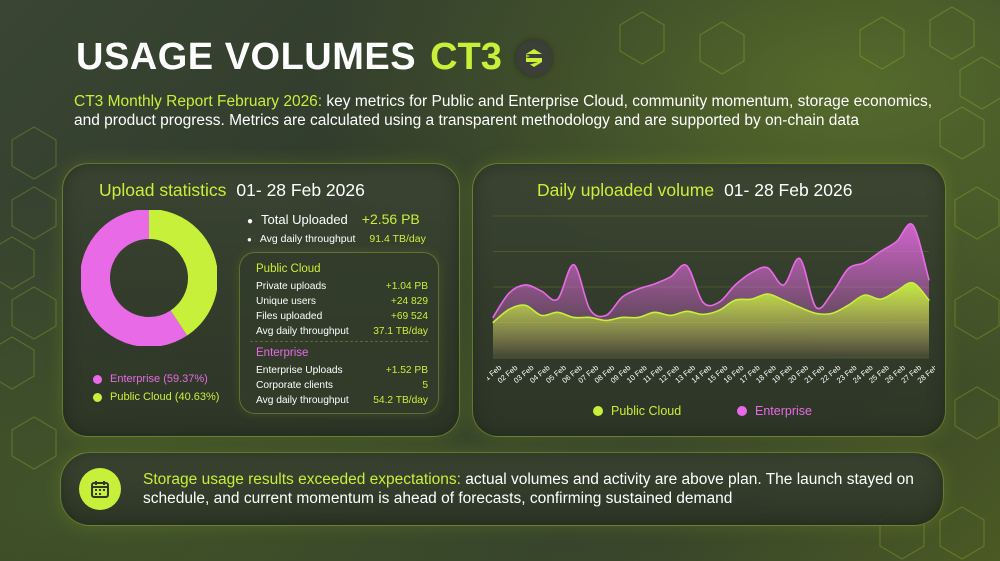 This screenshot has height=561, width=1000. I want to click on legend-enterprise: Enterprise (59.37%), so click(150, 379).